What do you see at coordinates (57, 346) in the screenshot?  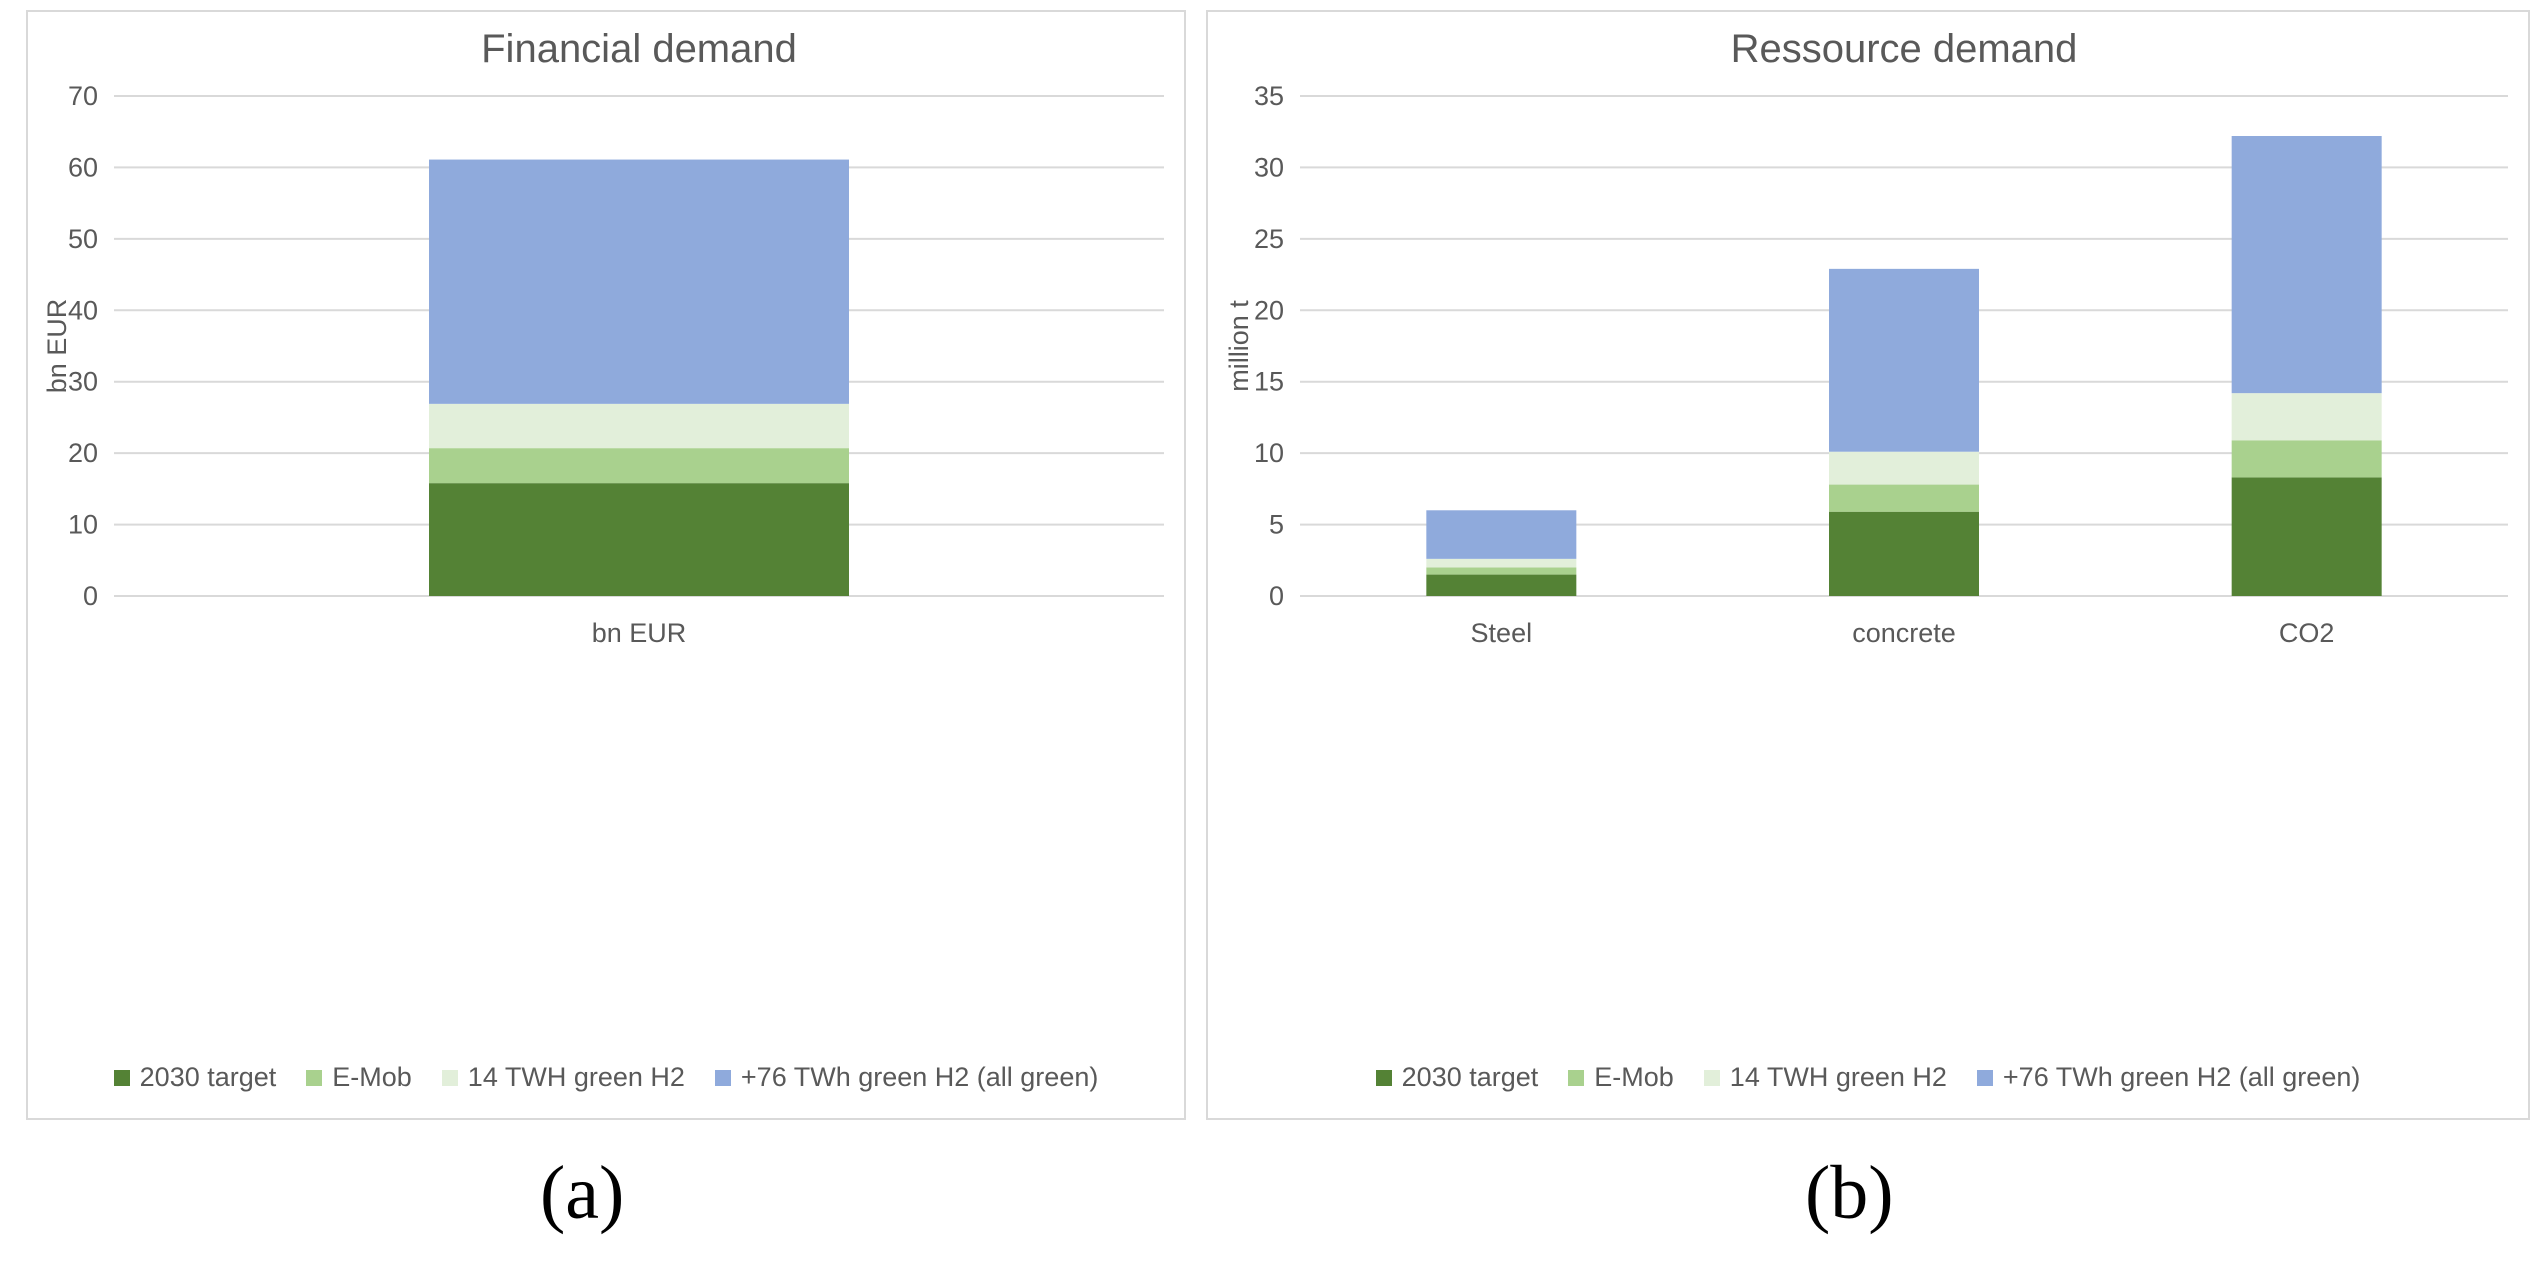 I see `y-axis-title: bn EUR` at bounding box center [57, 346].